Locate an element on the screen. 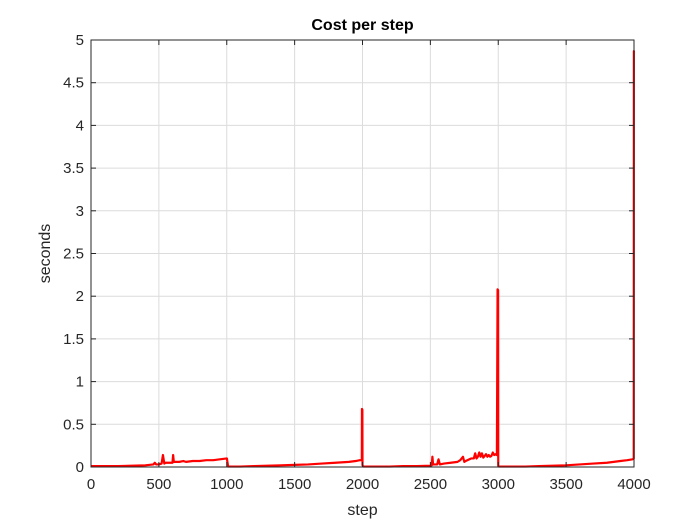  y-tick-label: 4.5 is located at coordinates (73, 83).